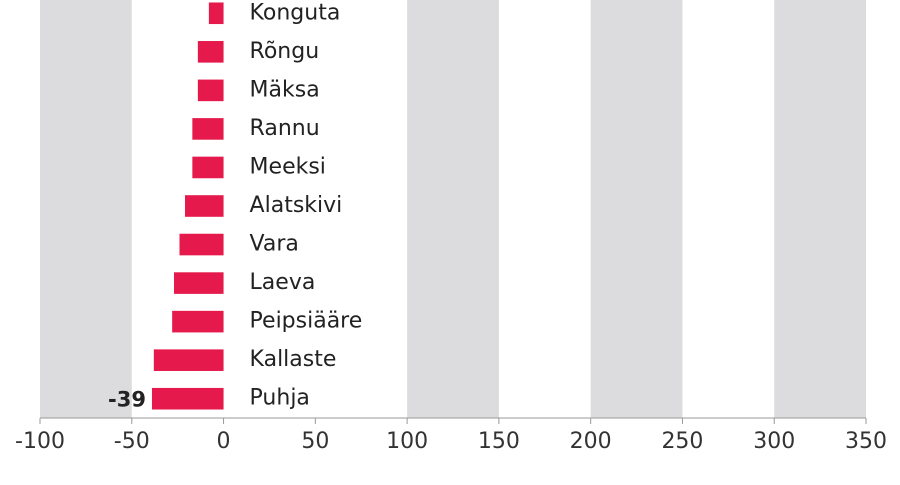 This screenshot has width=900, height=485. Describe the element at coordinates (306, 321) in the screenshot. I see `category-label: Peipsiääre` at that location.